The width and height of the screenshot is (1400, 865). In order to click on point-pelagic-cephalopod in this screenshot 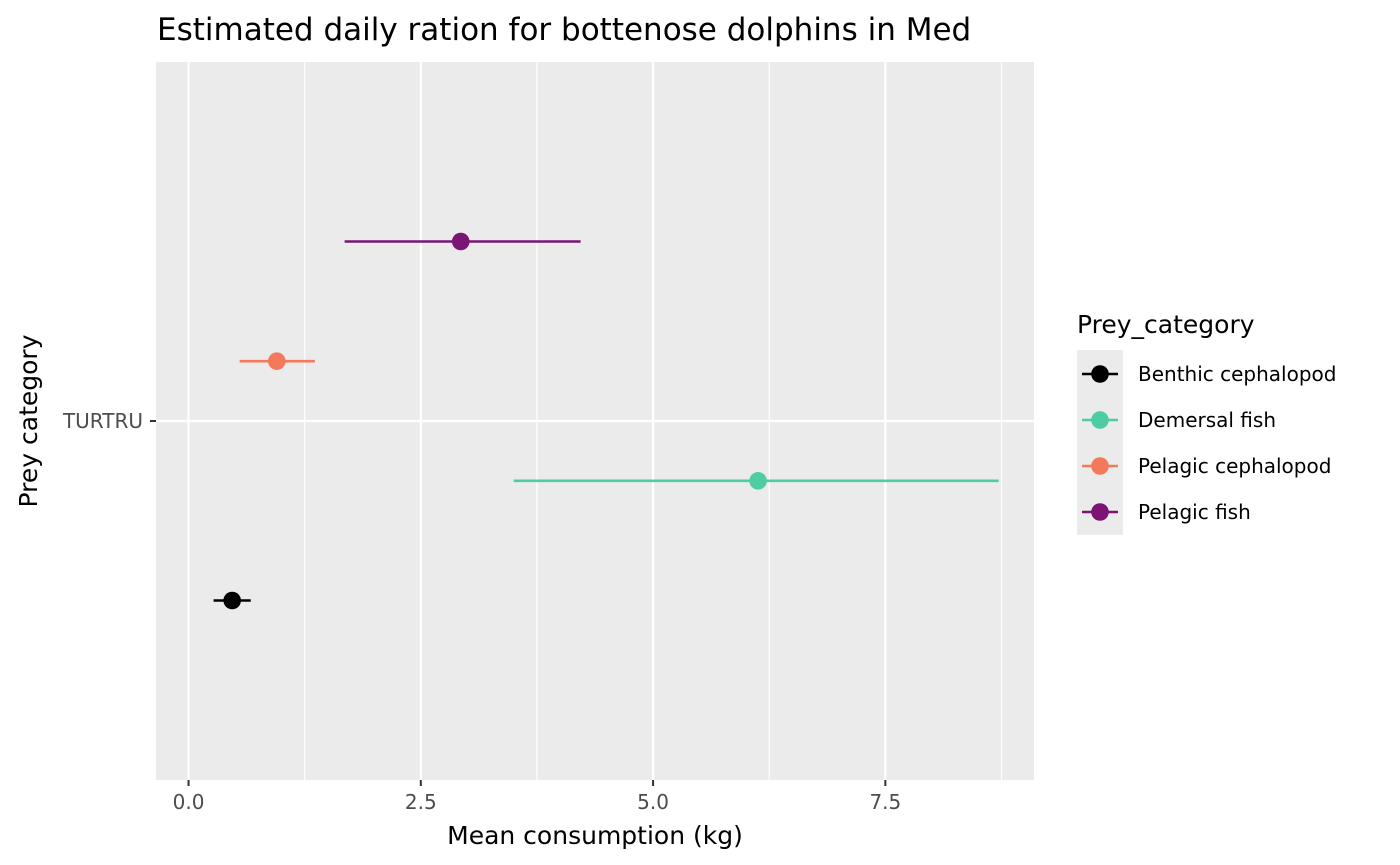, I will do `click(276, 361)`.